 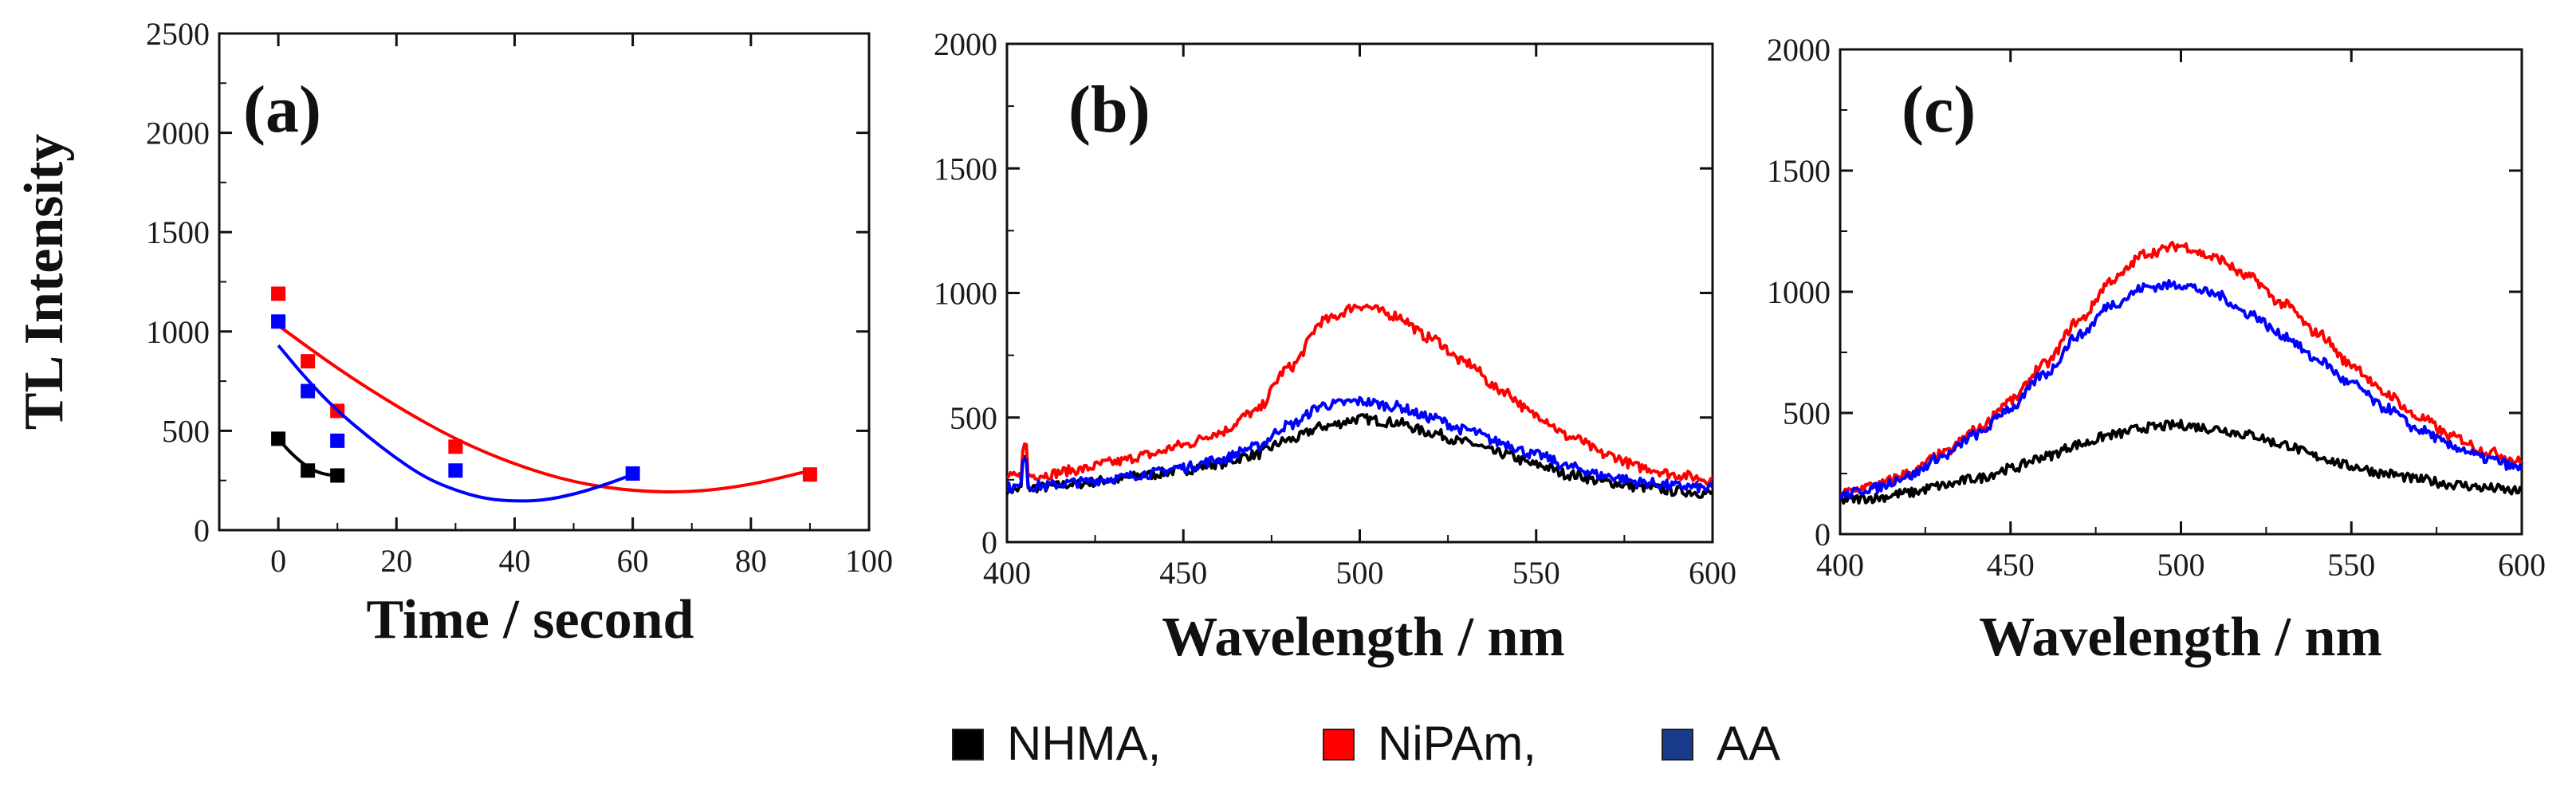 I want to click on panel-label: (a), so click(x=282, y=110).